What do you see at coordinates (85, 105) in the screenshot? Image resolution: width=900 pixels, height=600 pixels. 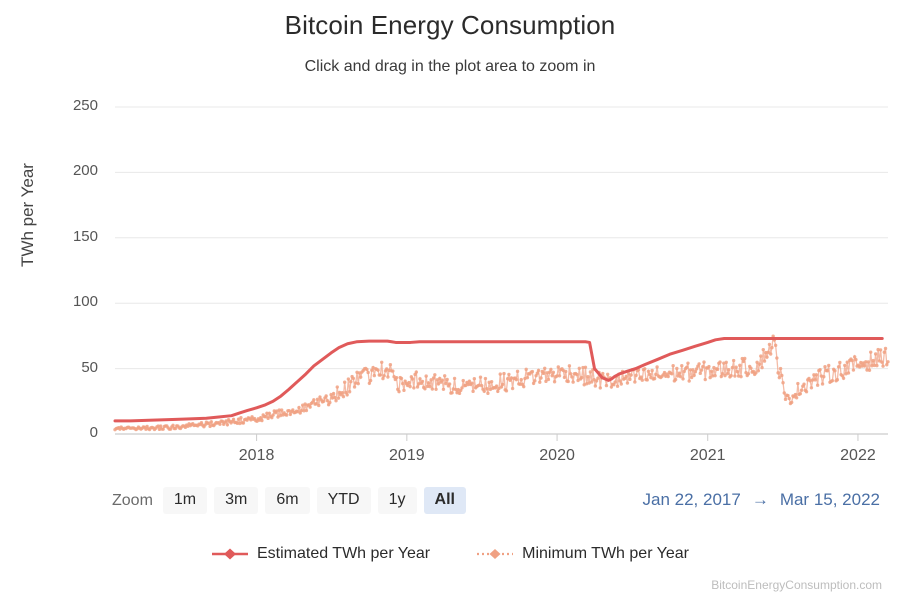 I see `y-tick-250: 250` at bounding box center [85, 105].